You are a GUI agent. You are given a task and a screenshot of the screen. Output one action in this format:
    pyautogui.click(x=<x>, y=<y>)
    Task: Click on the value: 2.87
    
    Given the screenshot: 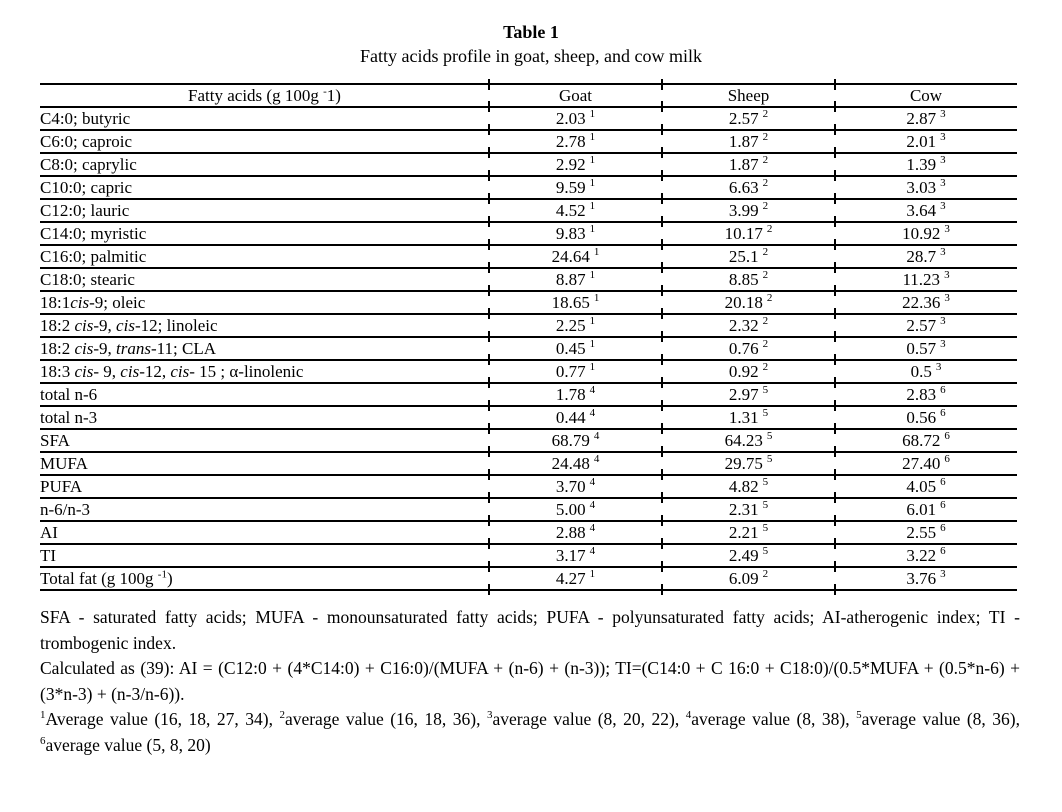 What is the action you would take?
    pyautogui.click(x=921, y=118)
    